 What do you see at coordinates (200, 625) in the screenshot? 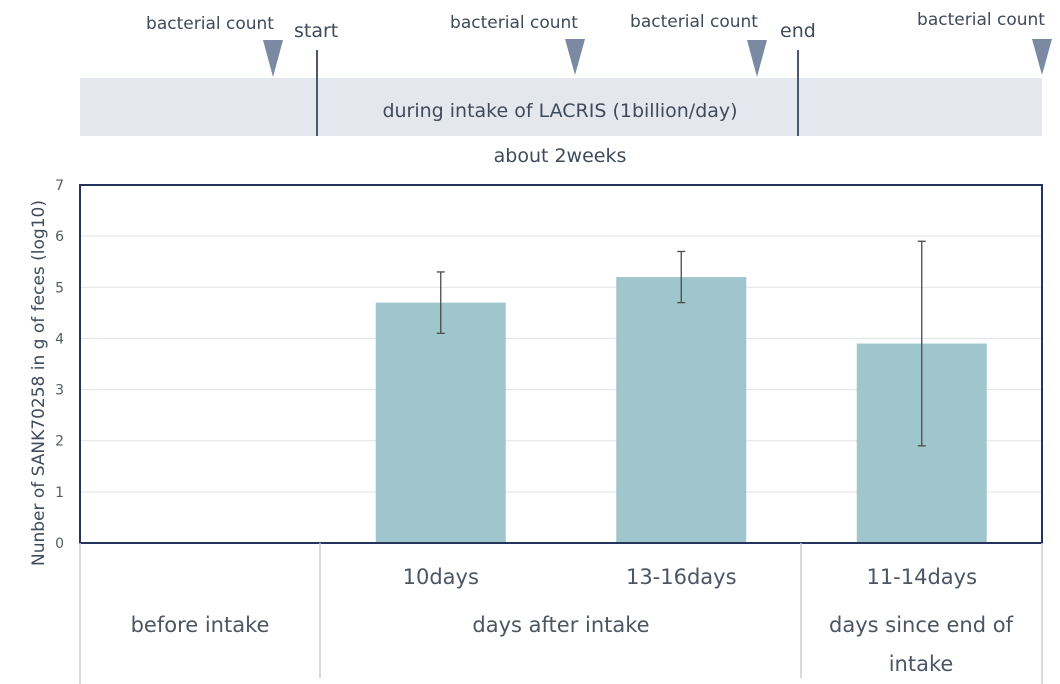
I see `group-label-before-intake: before intake` at bounding box center [200, 625].